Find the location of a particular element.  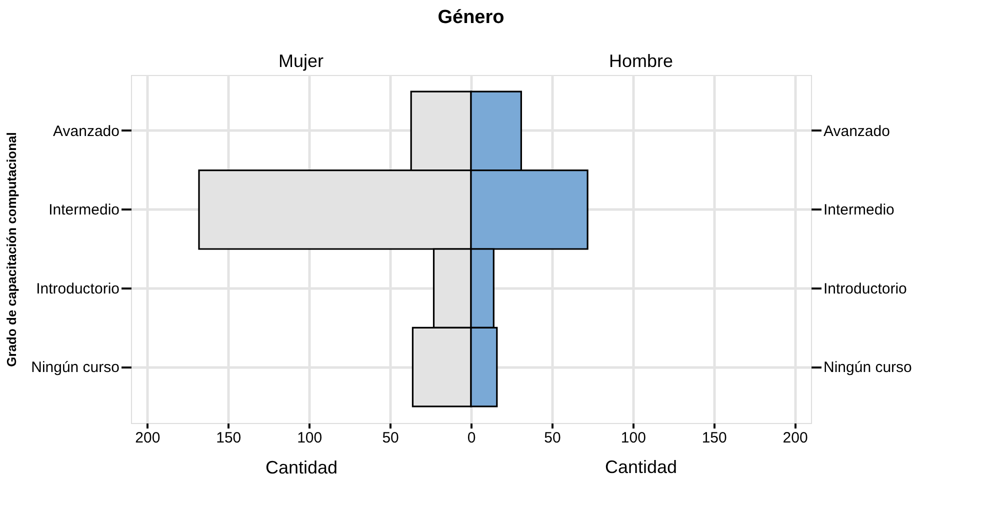

y-tick-label: Avanzado is located at coordinates (86, 131).